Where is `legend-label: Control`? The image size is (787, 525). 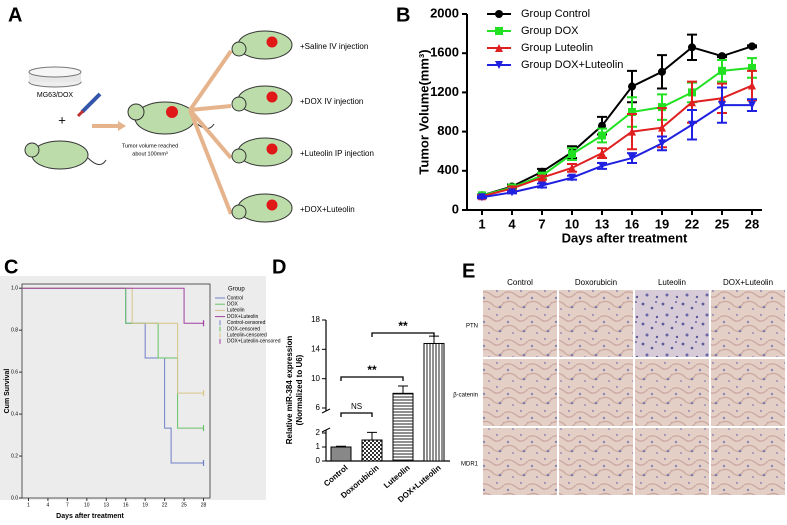 legend-label: Control is located at coordinates (235, 298).